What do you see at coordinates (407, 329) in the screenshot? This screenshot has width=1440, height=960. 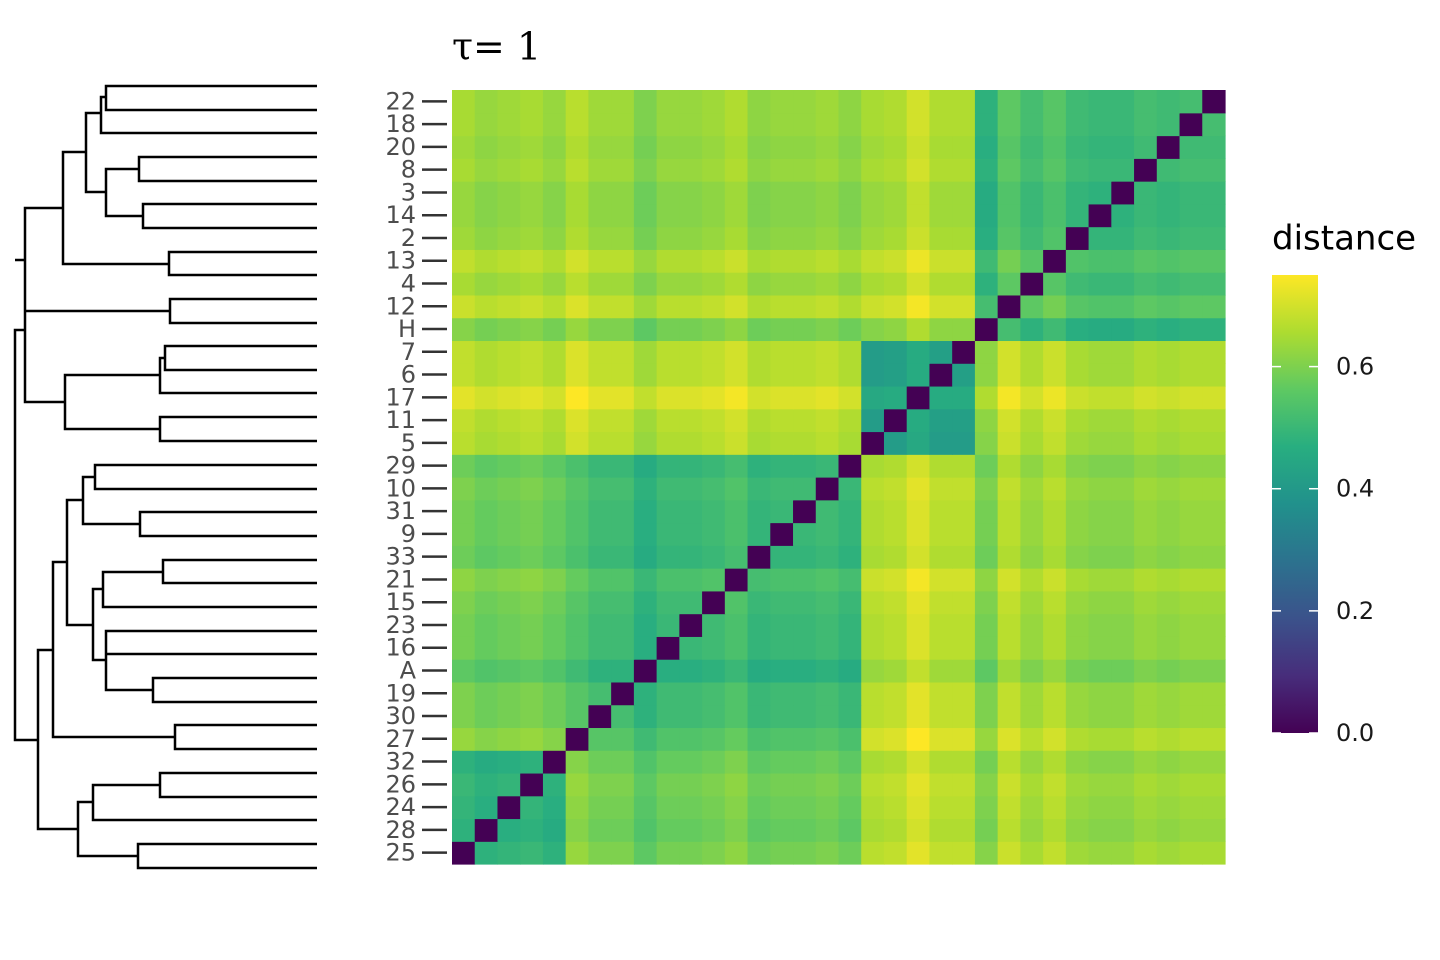 I see `y-tick-label: H` at bounding box center [407, 329].